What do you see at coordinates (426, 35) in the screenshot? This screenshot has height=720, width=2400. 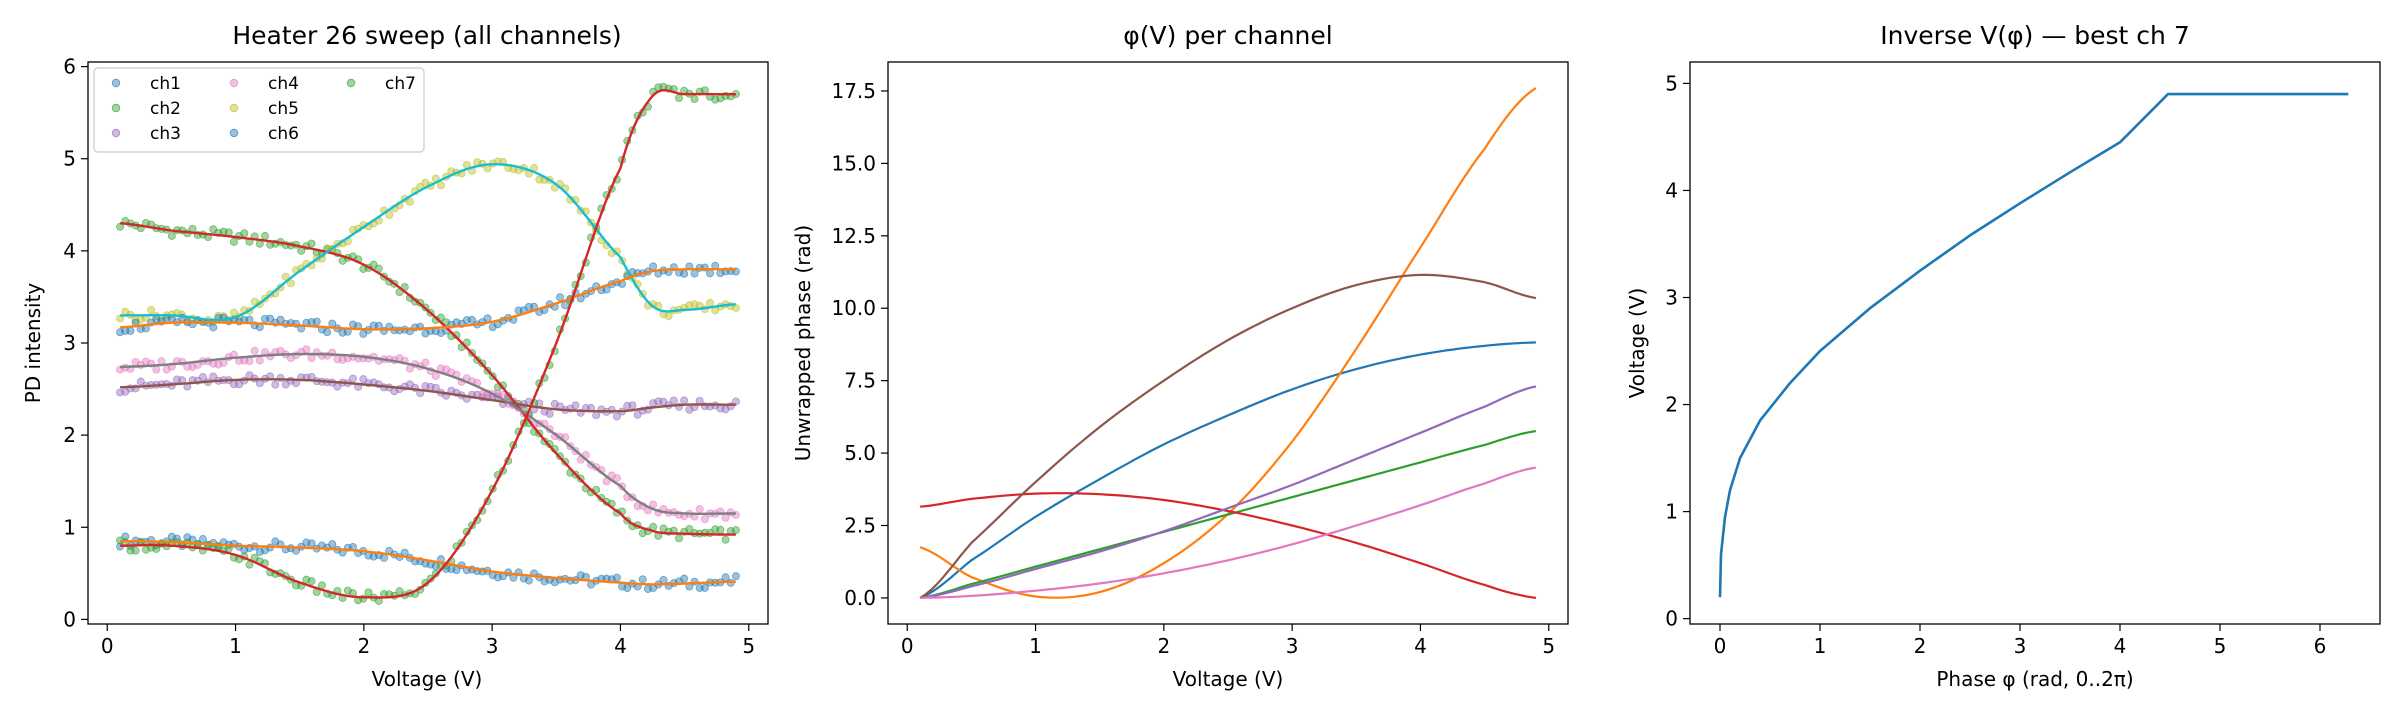 I see `panel-sweep-title: Heater 26 sweep (all channels)` at bounding box center [426, 35].